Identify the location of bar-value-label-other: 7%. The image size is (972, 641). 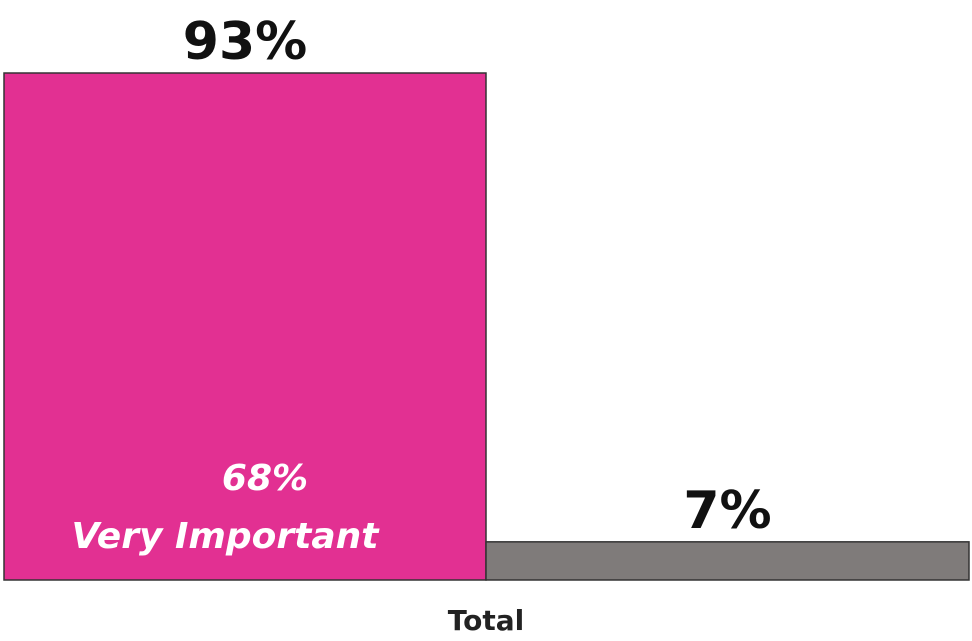
(727, 511).